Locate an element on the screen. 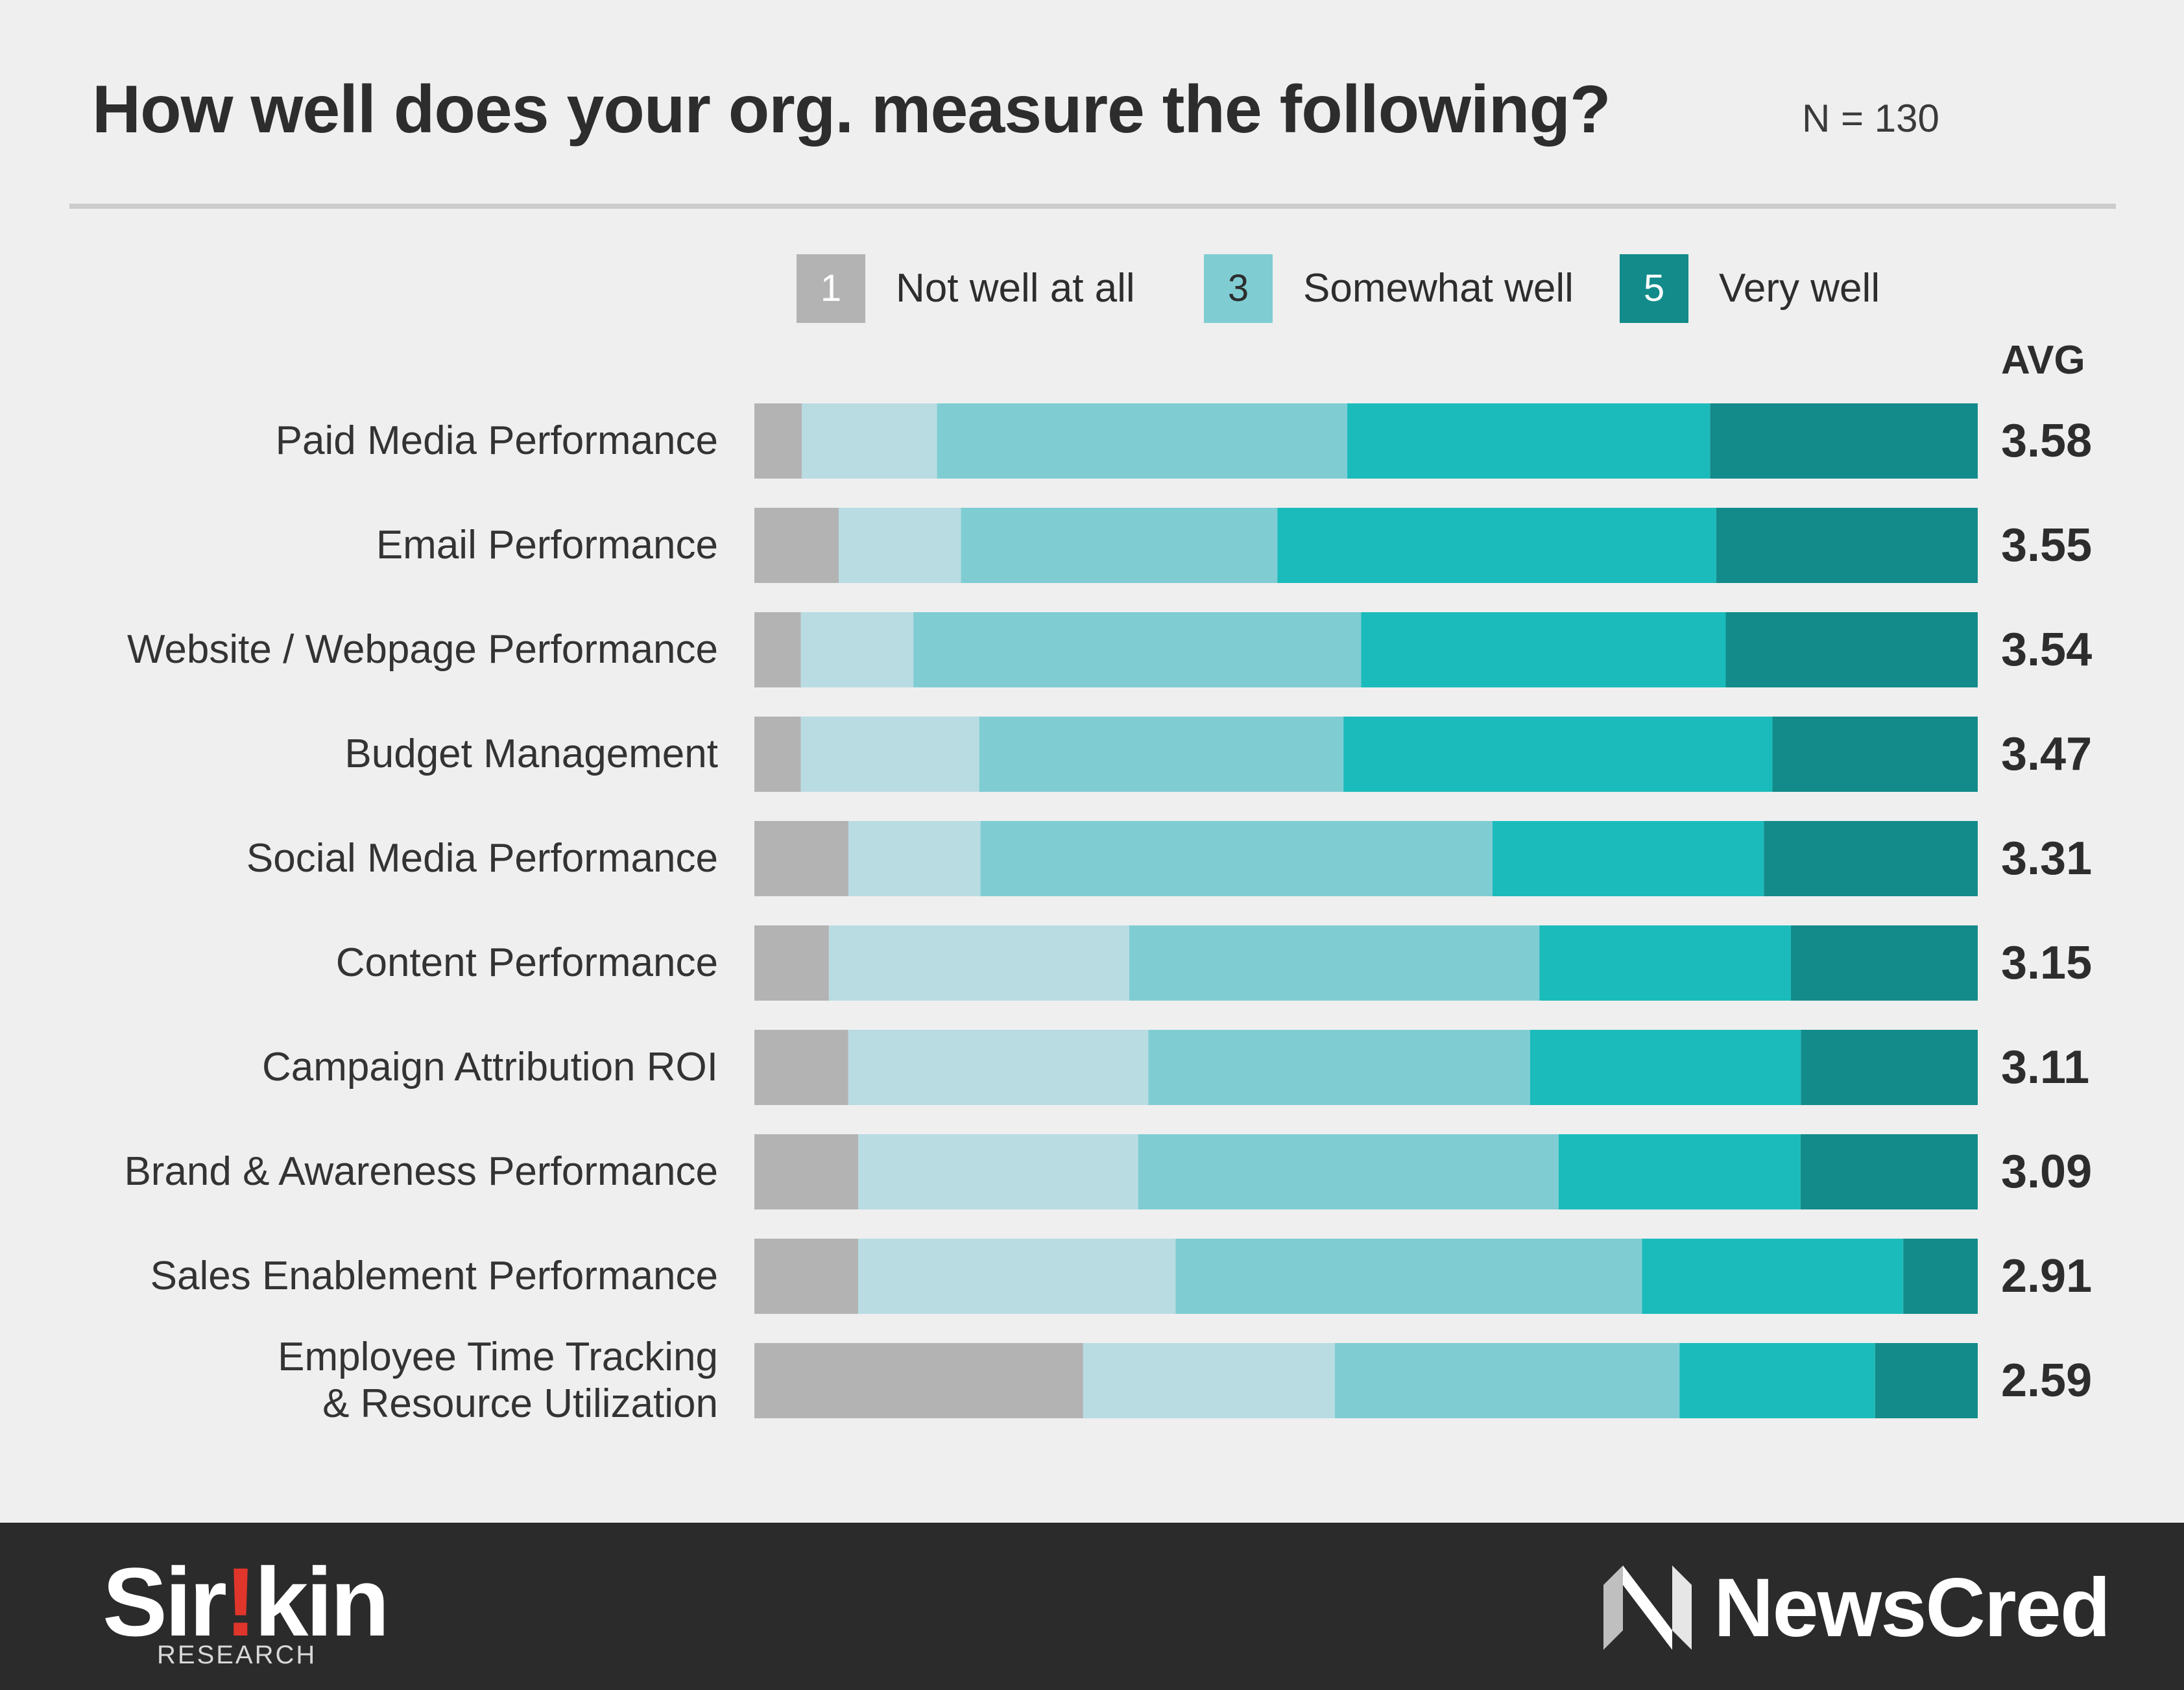  category-label-line: Brand & Awareness Performance is located at coordinates (421, 1171).